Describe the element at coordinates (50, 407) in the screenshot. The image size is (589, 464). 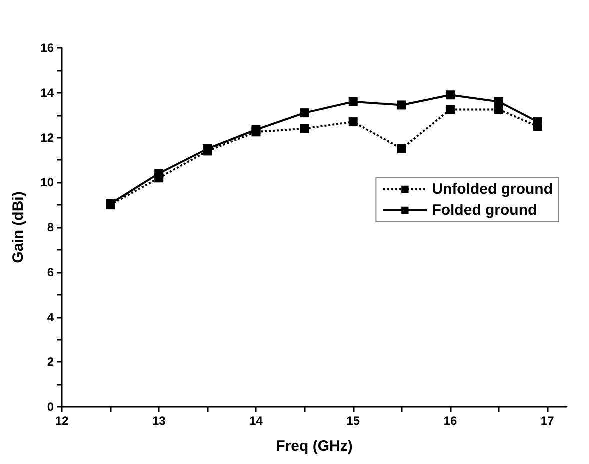
I see `y-tick-label: 0` at that location.